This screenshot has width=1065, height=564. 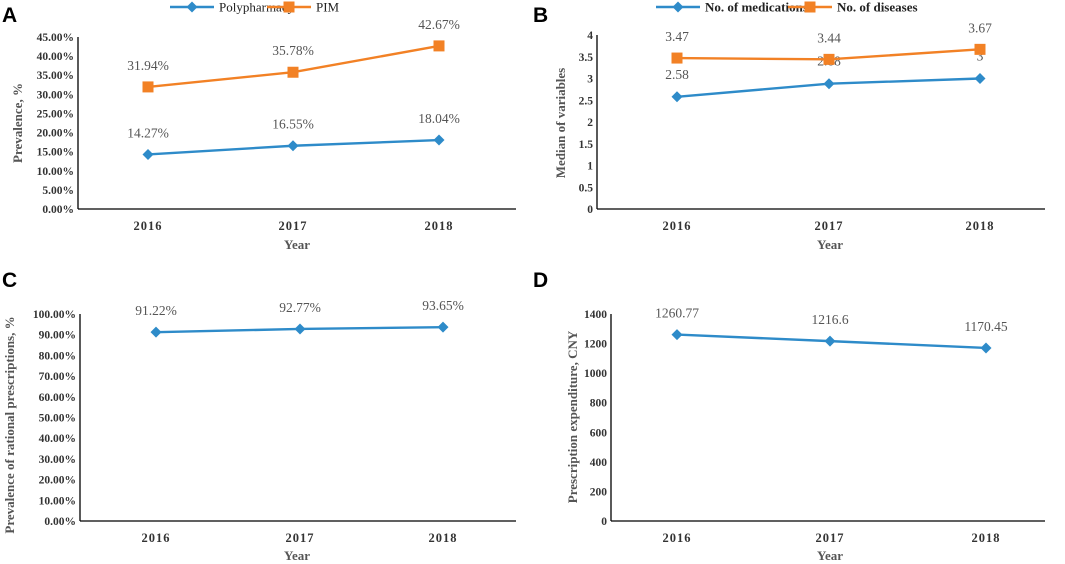 What do you see at coordinates (980, 27) in the screenshot?
I see `data-label: 3.67` at bounding box center [980, 27].